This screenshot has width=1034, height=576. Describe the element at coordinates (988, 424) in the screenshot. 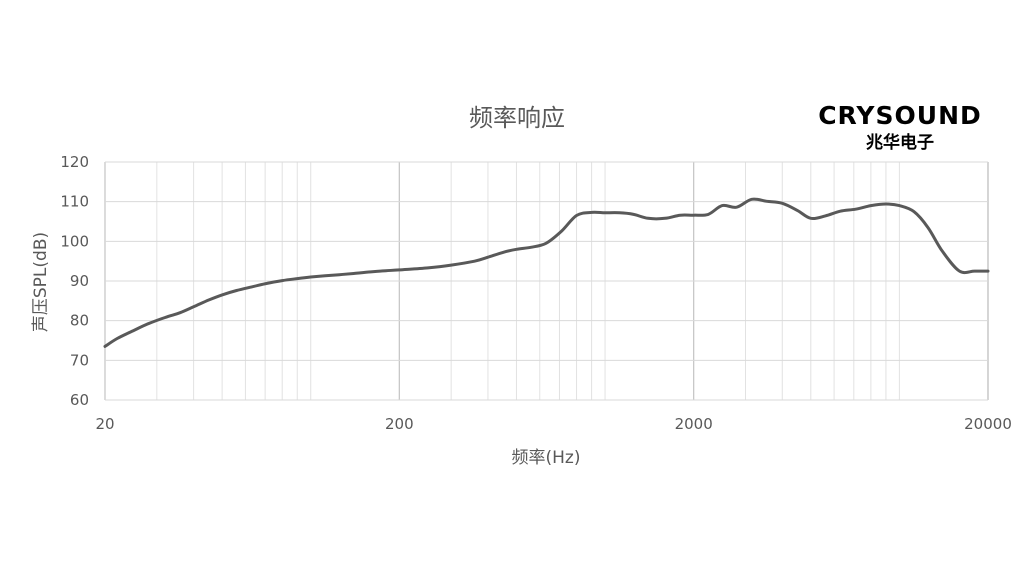

I see `x-tick-label: 20000` at that location.